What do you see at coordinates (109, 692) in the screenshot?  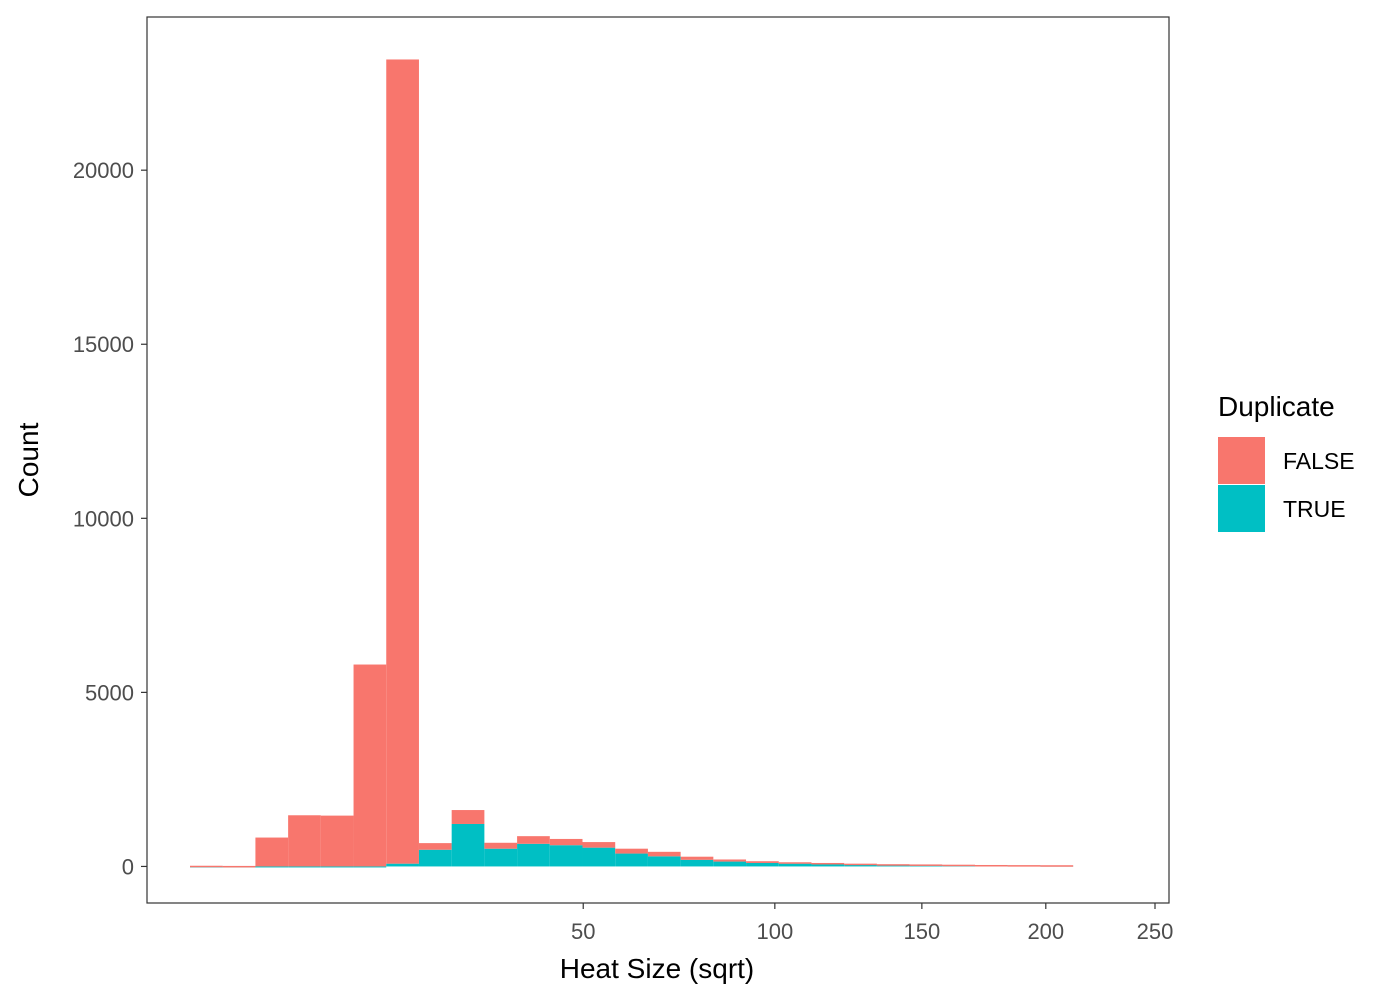 I see `y-tick-label: 5000` at bounding box center [109, 692].